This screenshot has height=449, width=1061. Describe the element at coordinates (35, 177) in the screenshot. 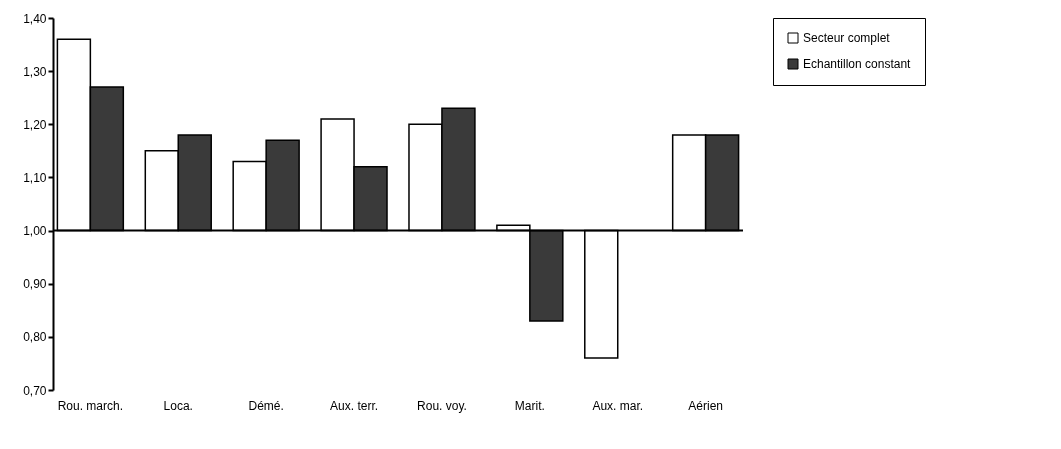

I see `y-tick-label: 1,10` at that location.